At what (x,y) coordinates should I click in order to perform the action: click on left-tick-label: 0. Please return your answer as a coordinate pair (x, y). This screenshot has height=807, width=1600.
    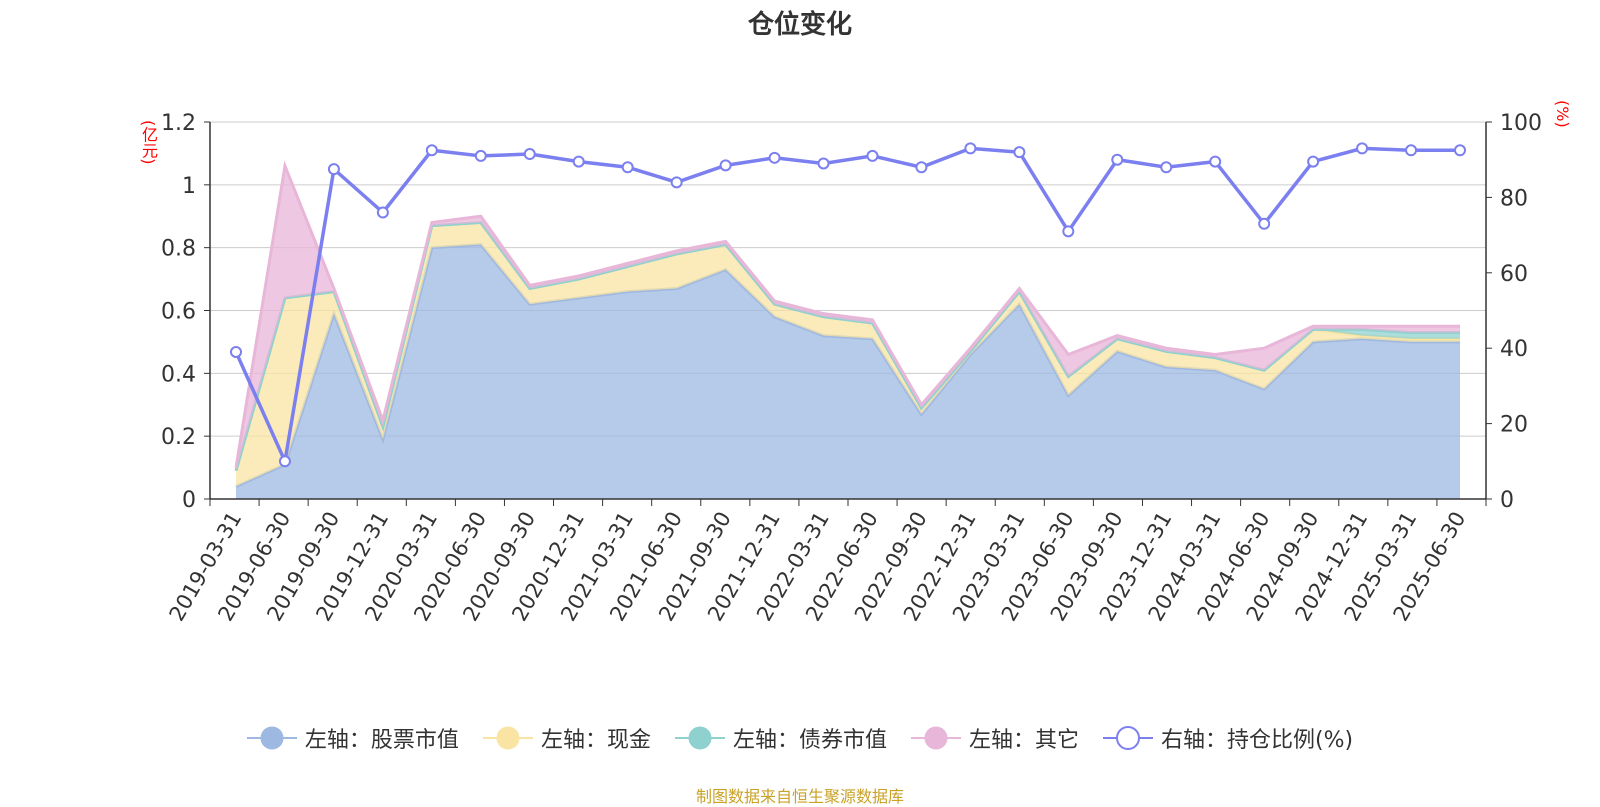
    Looking at the image, I should click on (189, 500).